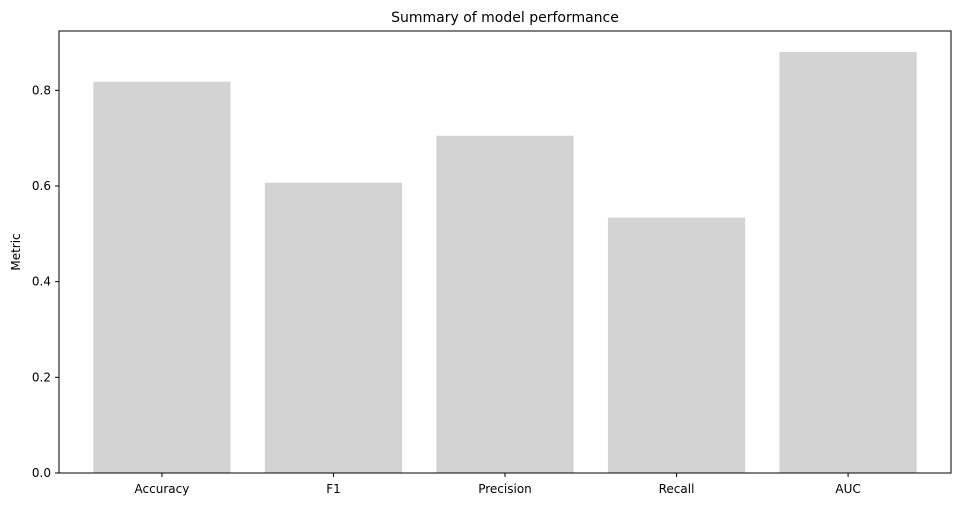 This screenshot has height=506, width=961. What do you see at coordinates (162, 277) in the screenshot?
I see `bar-accuracy` at bounding box center [162, 277].